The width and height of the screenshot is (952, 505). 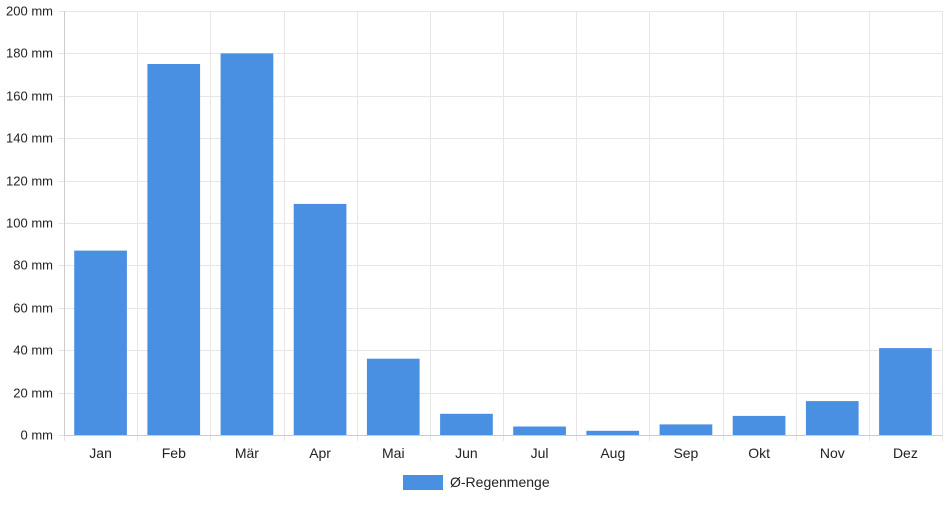 What do you see at coordinates (29, 138) in the screenshot?
I see `y-tick-label: 140 mm` at bounding box center [29, 138].